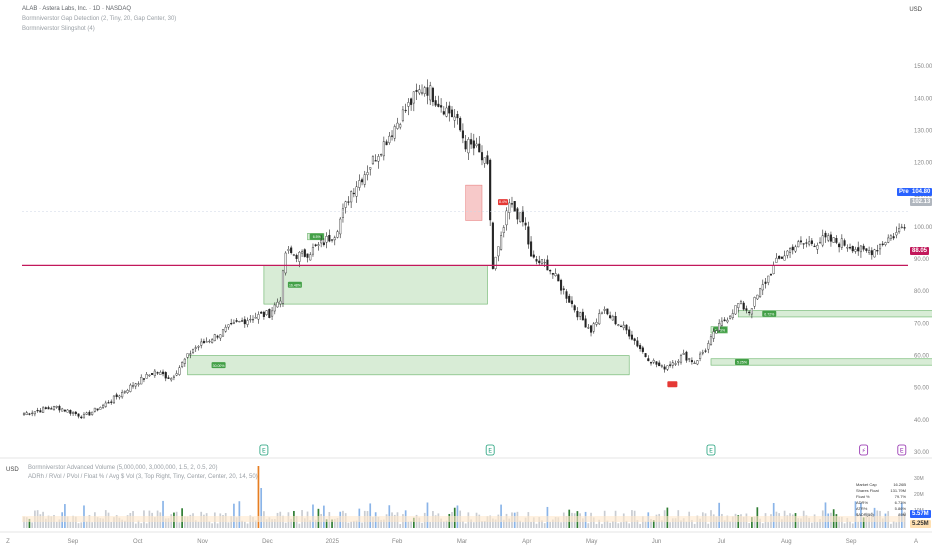  I want to click on stats-key: ATR%, so click(862, 508).